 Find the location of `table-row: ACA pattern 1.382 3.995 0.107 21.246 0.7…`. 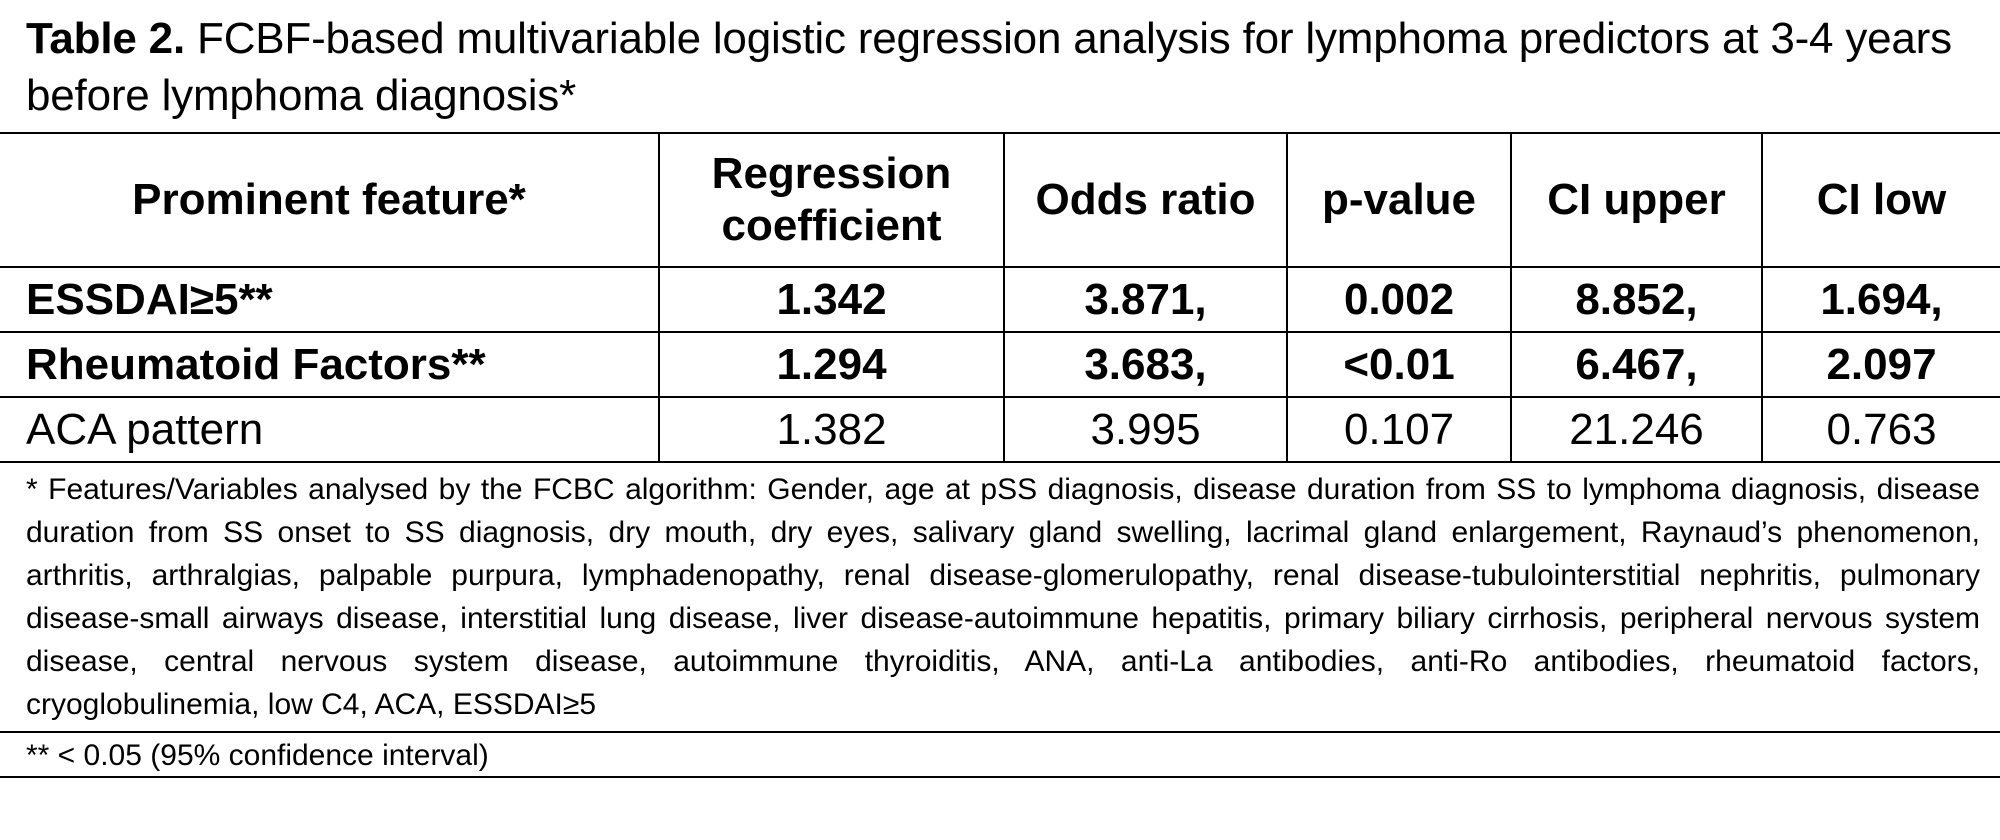

table-row: ACA pattern 1.382 3.995 0.107 21.246 0.7… is located at coordinates (1000, 429).